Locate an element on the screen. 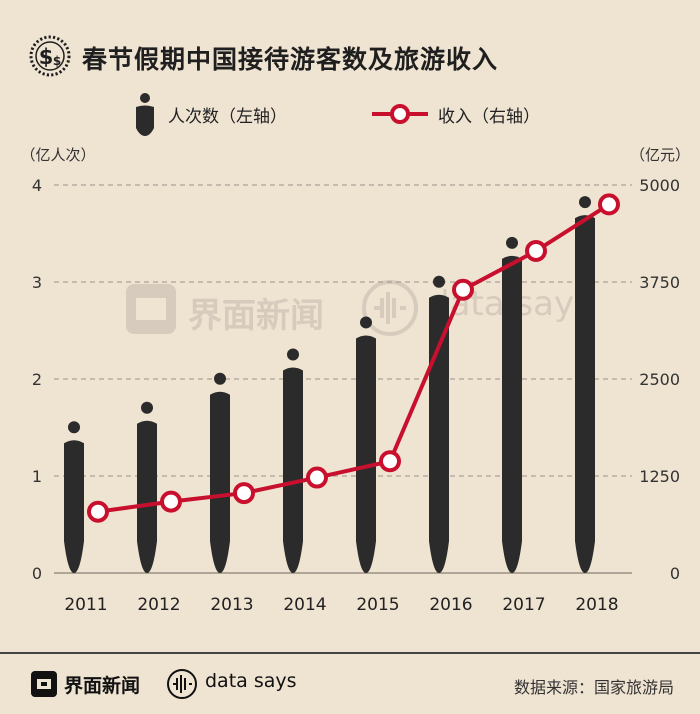 Image resolution: width=700 pixels, height=714 pixels. x-tick-label: 2015 is located at coordinates (377, 605).